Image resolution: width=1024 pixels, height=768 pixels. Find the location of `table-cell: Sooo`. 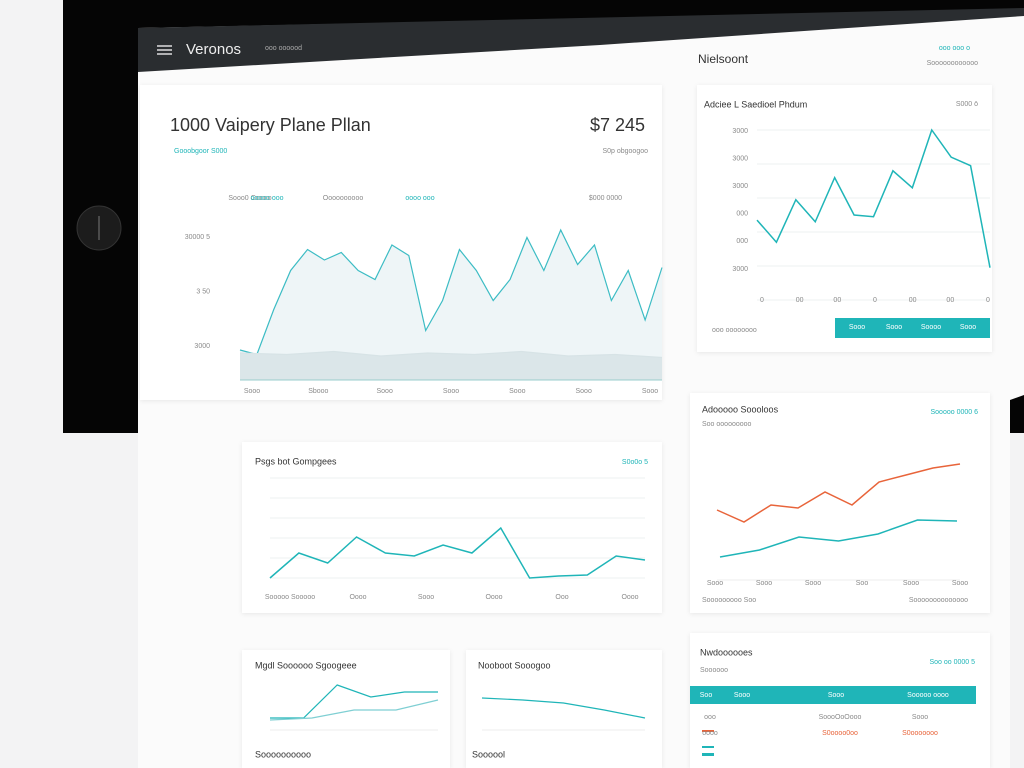

table-cell: Sooo is located at coordinates (920, 717).